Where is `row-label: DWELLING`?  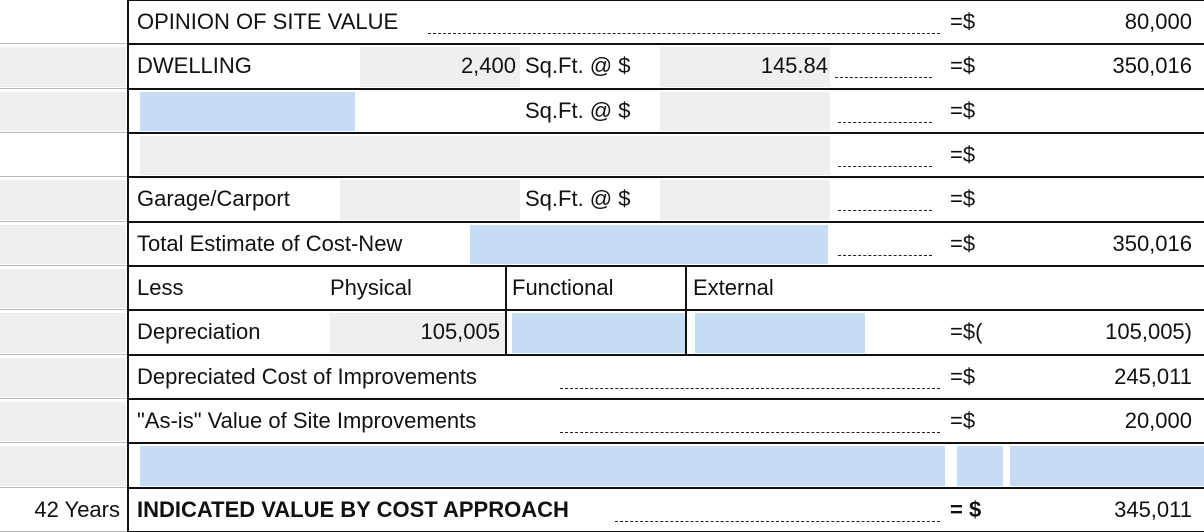
row-label: DWELLING is located at coordinates (194, 65).